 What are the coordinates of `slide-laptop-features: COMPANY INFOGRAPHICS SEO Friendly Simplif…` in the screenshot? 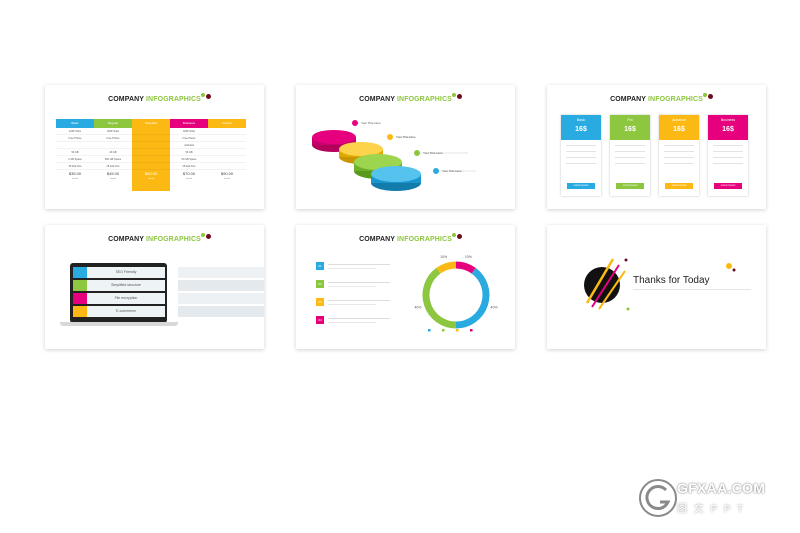 It's located at (154, 287).